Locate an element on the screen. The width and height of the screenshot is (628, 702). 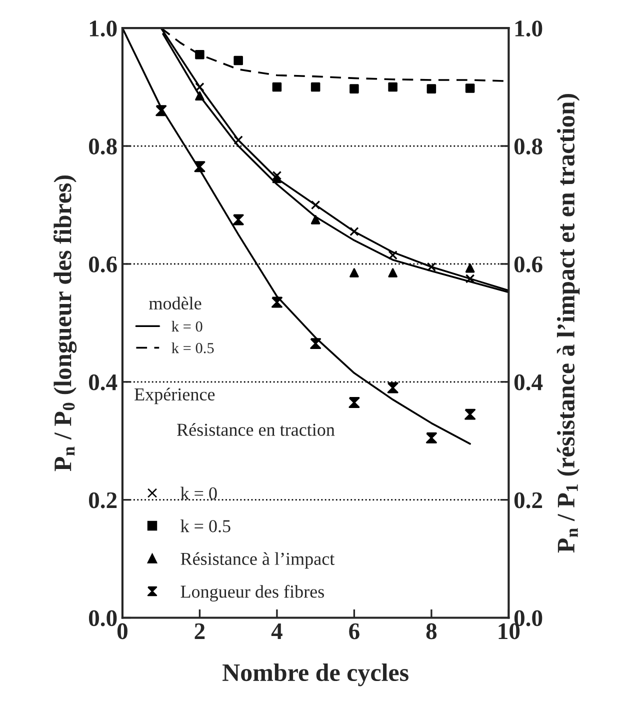
y2-tick-label: 0.4 is located at coordinates (528, 382).